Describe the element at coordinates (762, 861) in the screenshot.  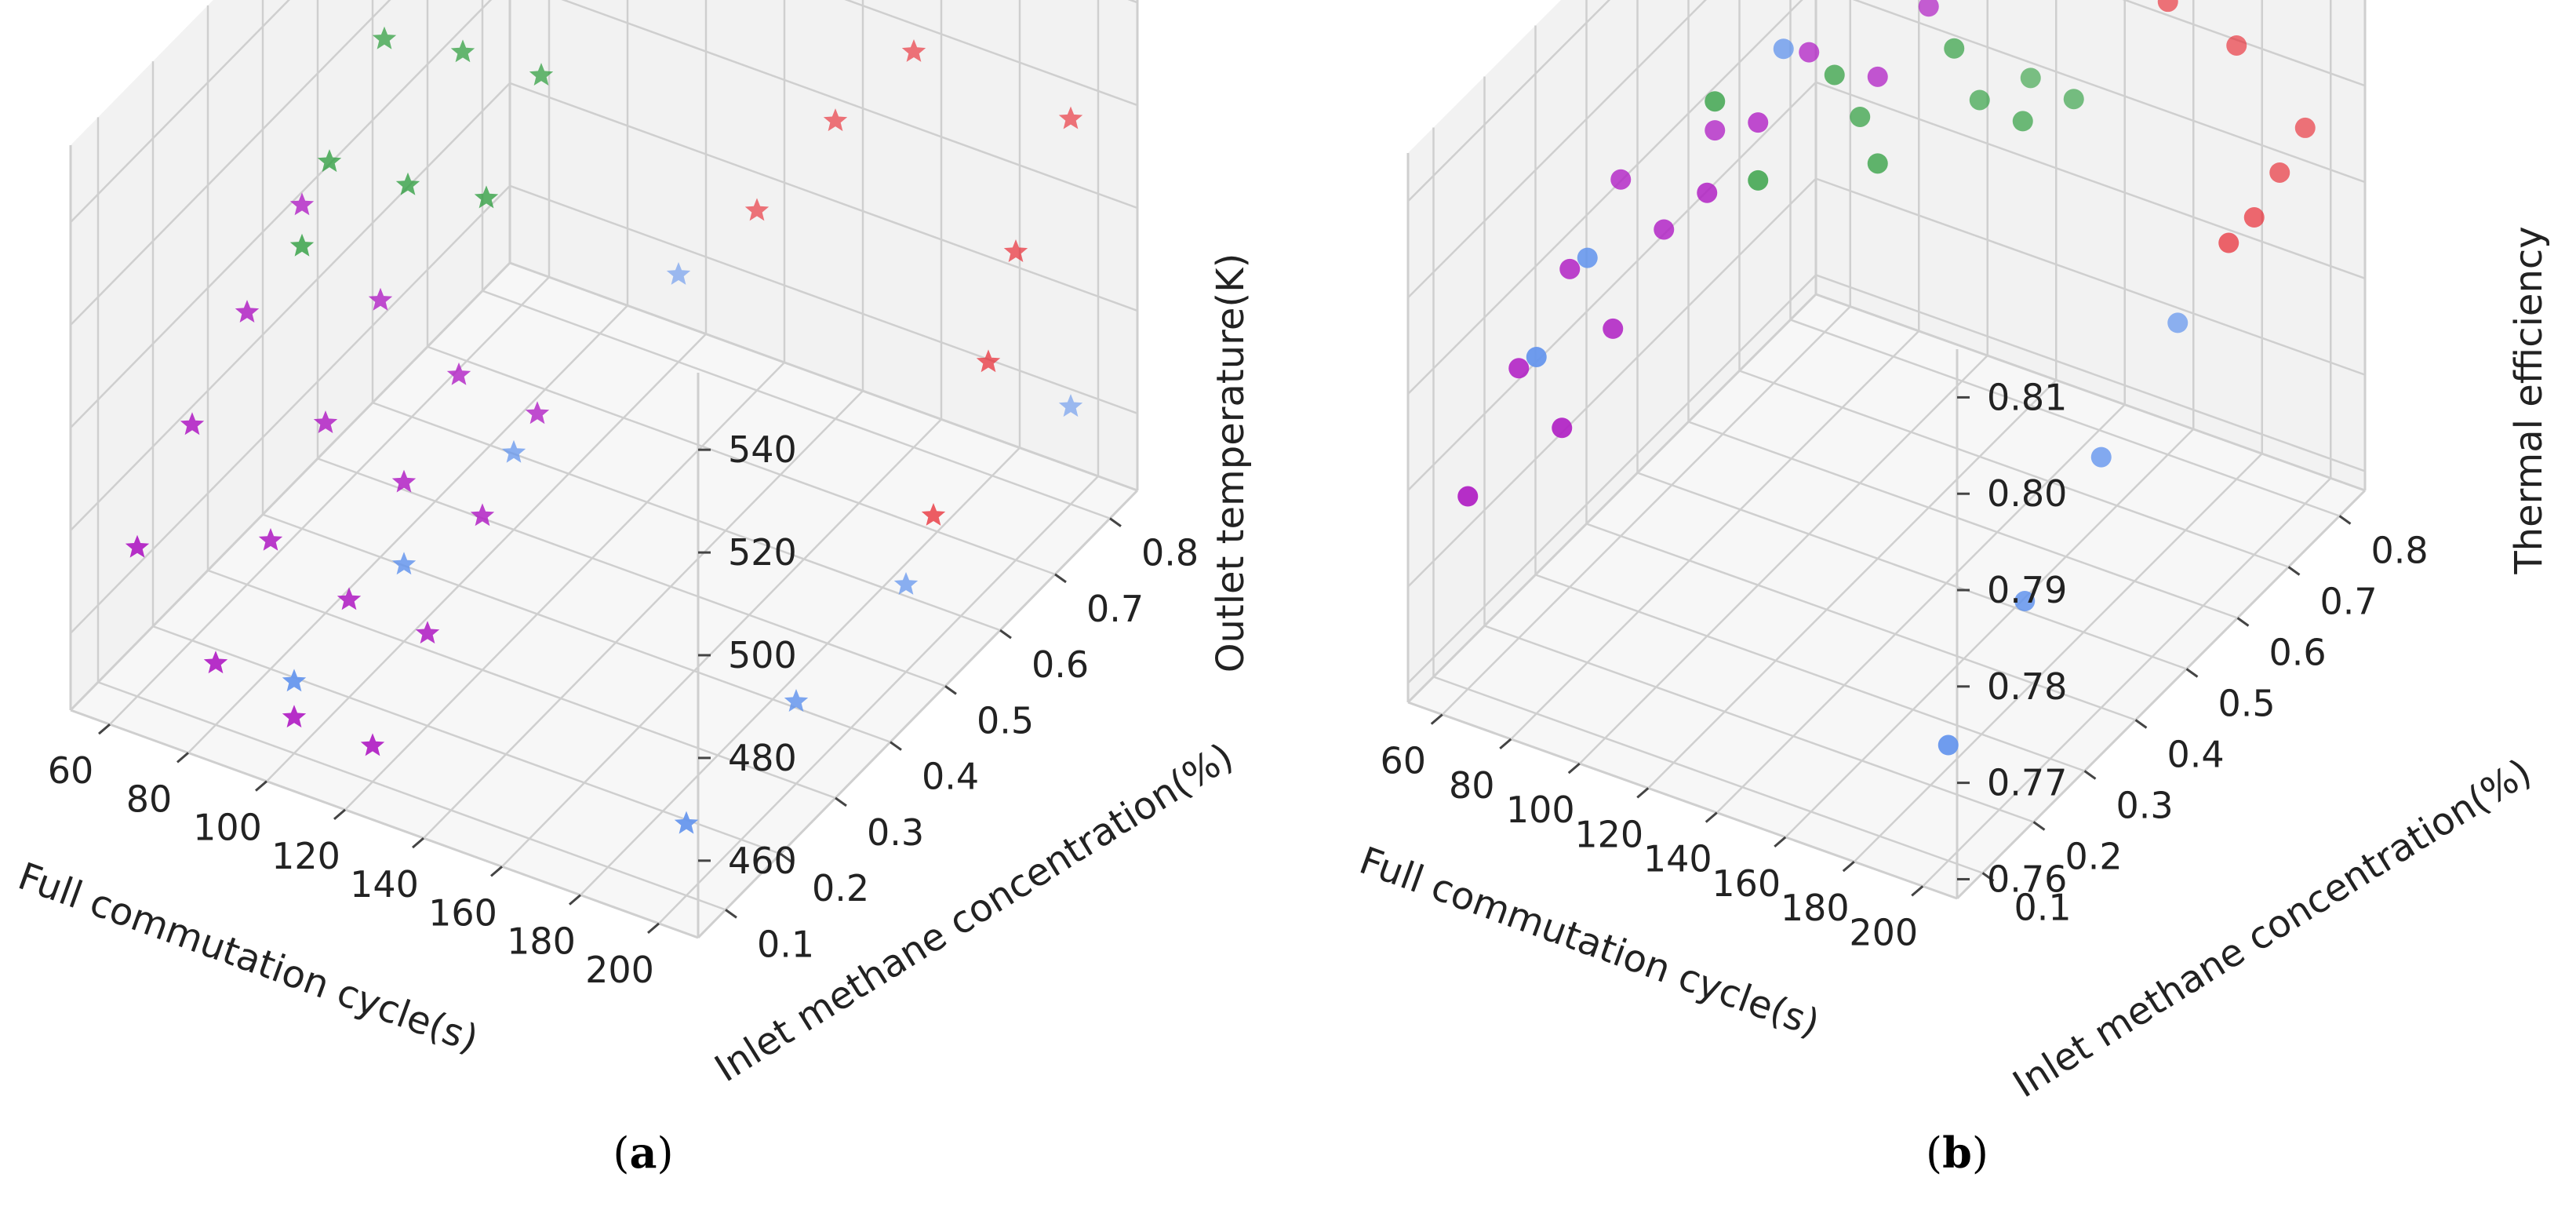
I see `z-tick-label: 460` at that location.